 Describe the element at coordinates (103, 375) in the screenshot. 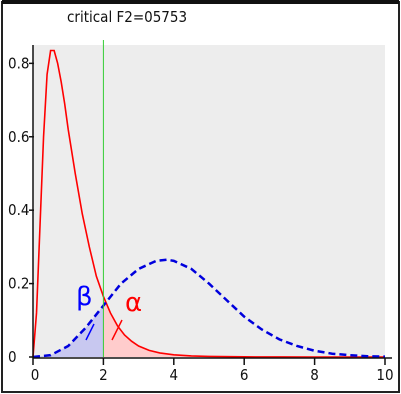

I see `x-tick-label-1: 2` at that location.